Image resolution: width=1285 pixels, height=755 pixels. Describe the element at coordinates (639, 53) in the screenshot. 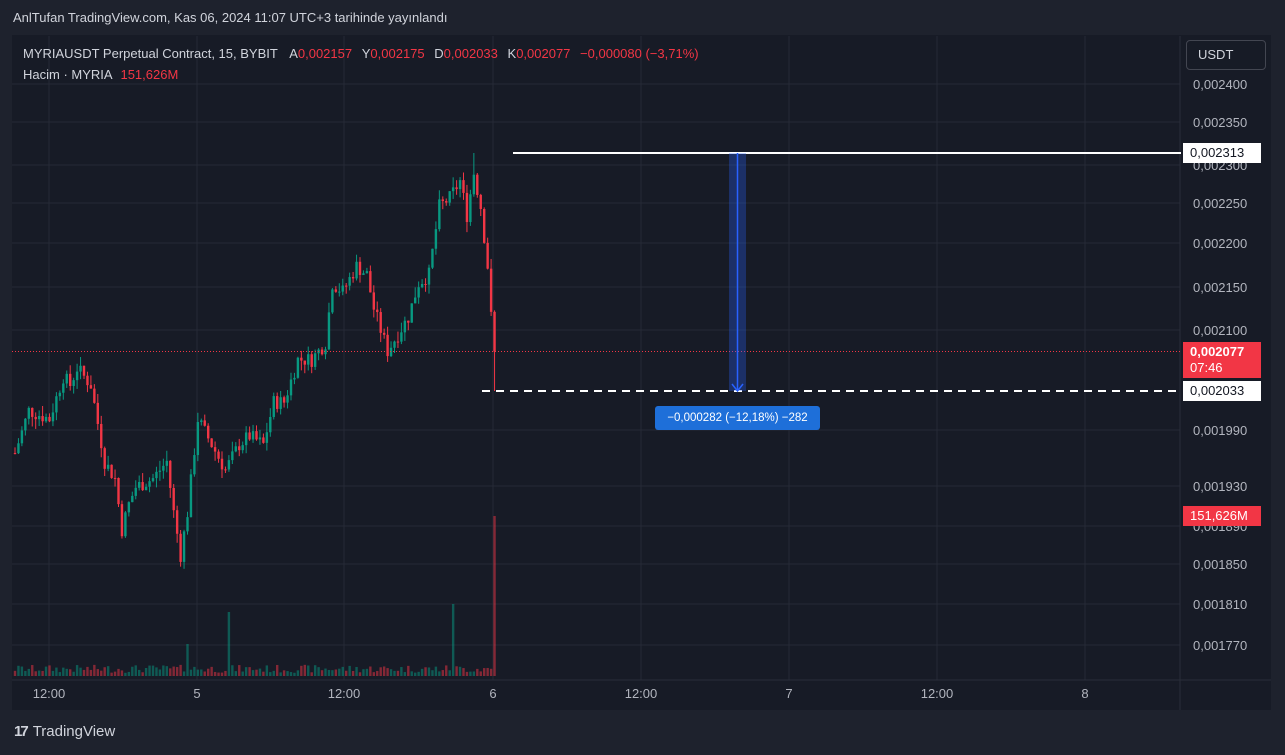

I see `change-value: −0,000080 (−3,71%)` at that location.